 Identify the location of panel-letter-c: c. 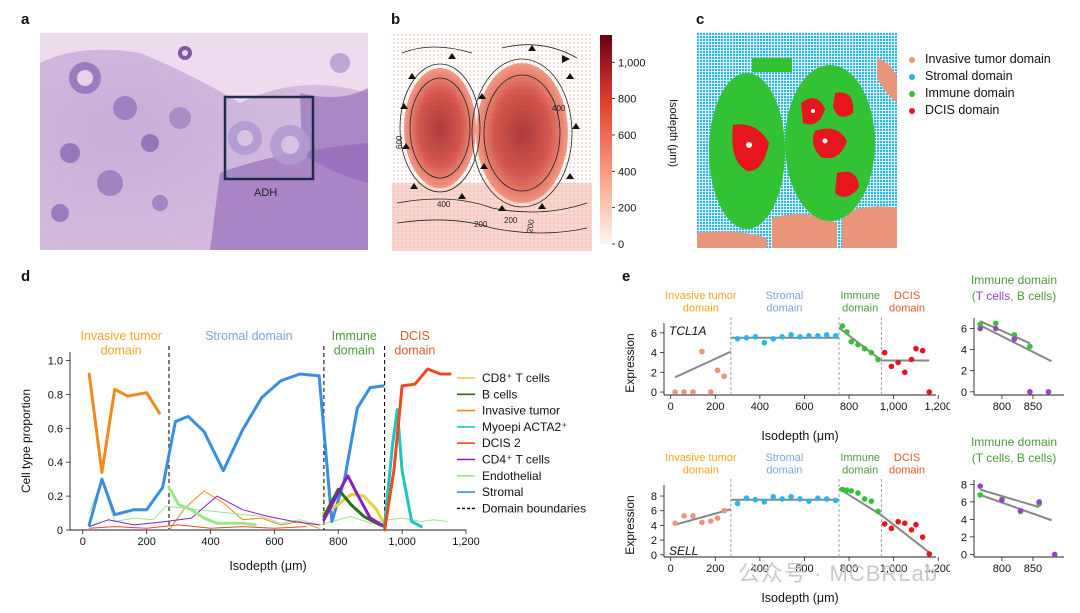
(700, 19).